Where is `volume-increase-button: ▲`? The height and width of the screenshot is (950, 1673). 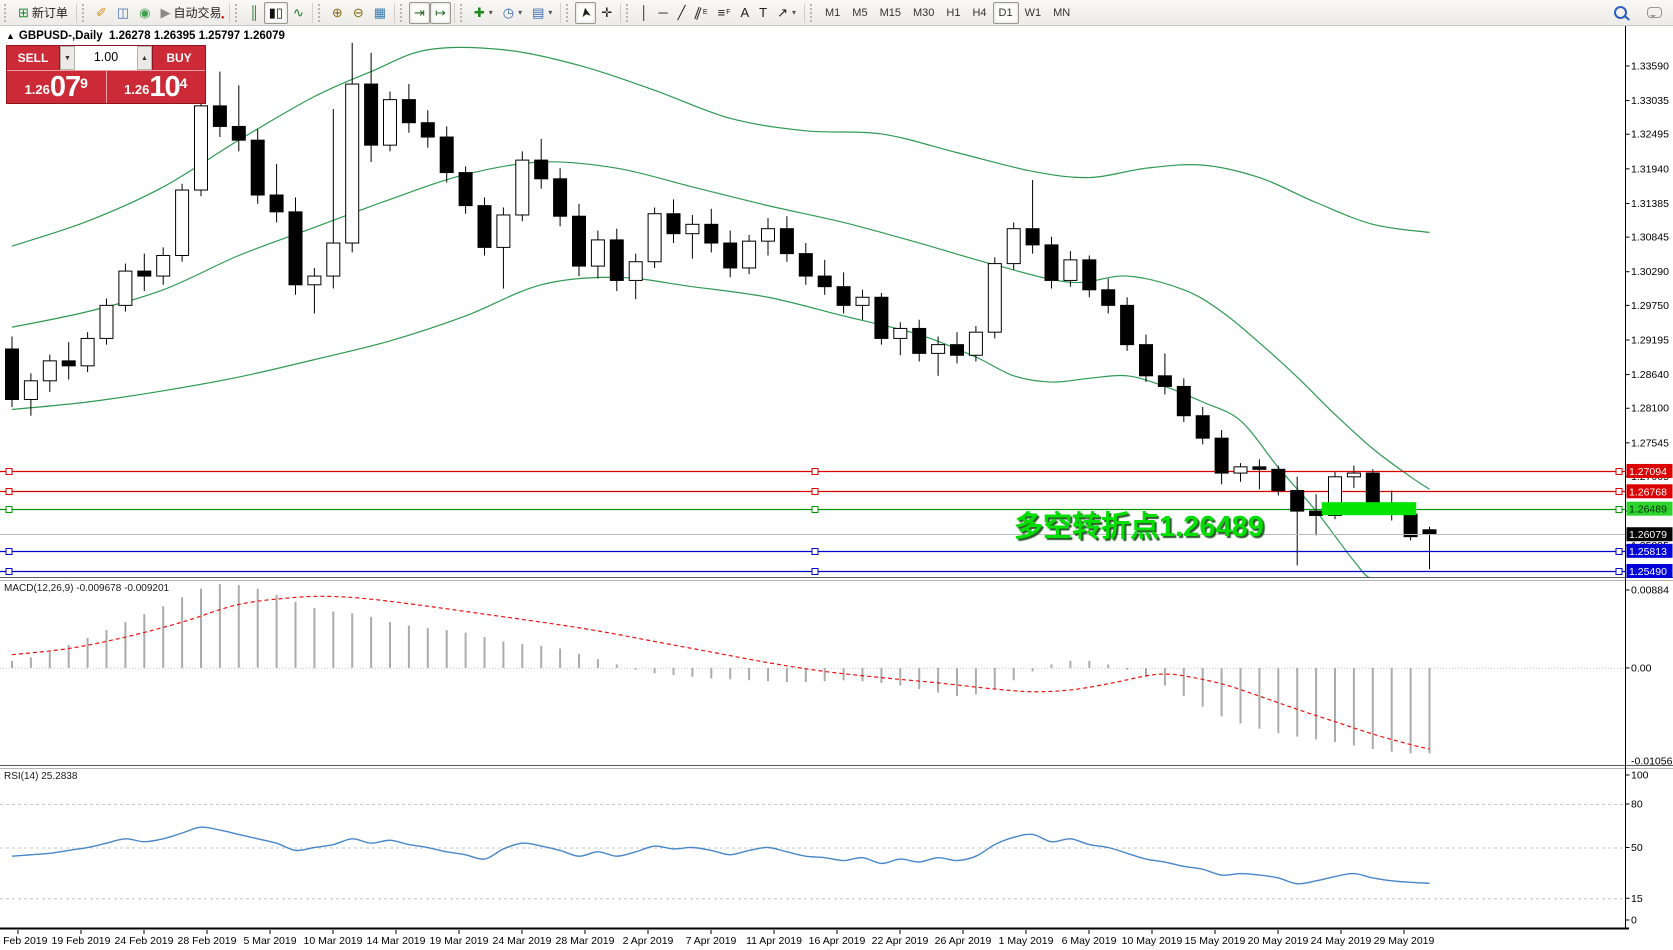
volume-increase-button: ▲ is located at coordinates (144, 58).